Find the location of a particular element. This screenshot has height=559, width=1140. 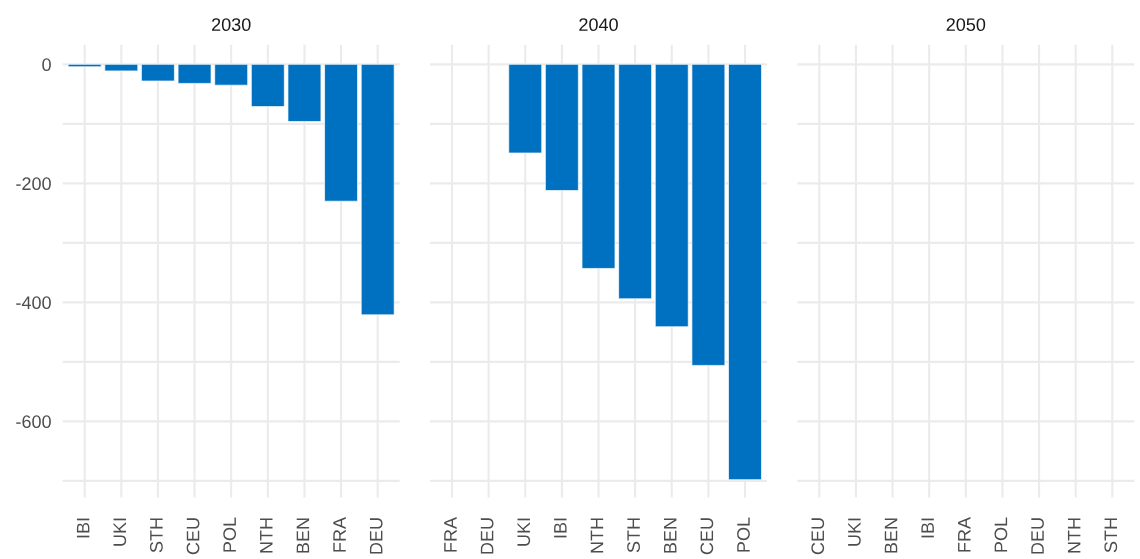

chart-title: 2030 is located at coordinates (231, 25).